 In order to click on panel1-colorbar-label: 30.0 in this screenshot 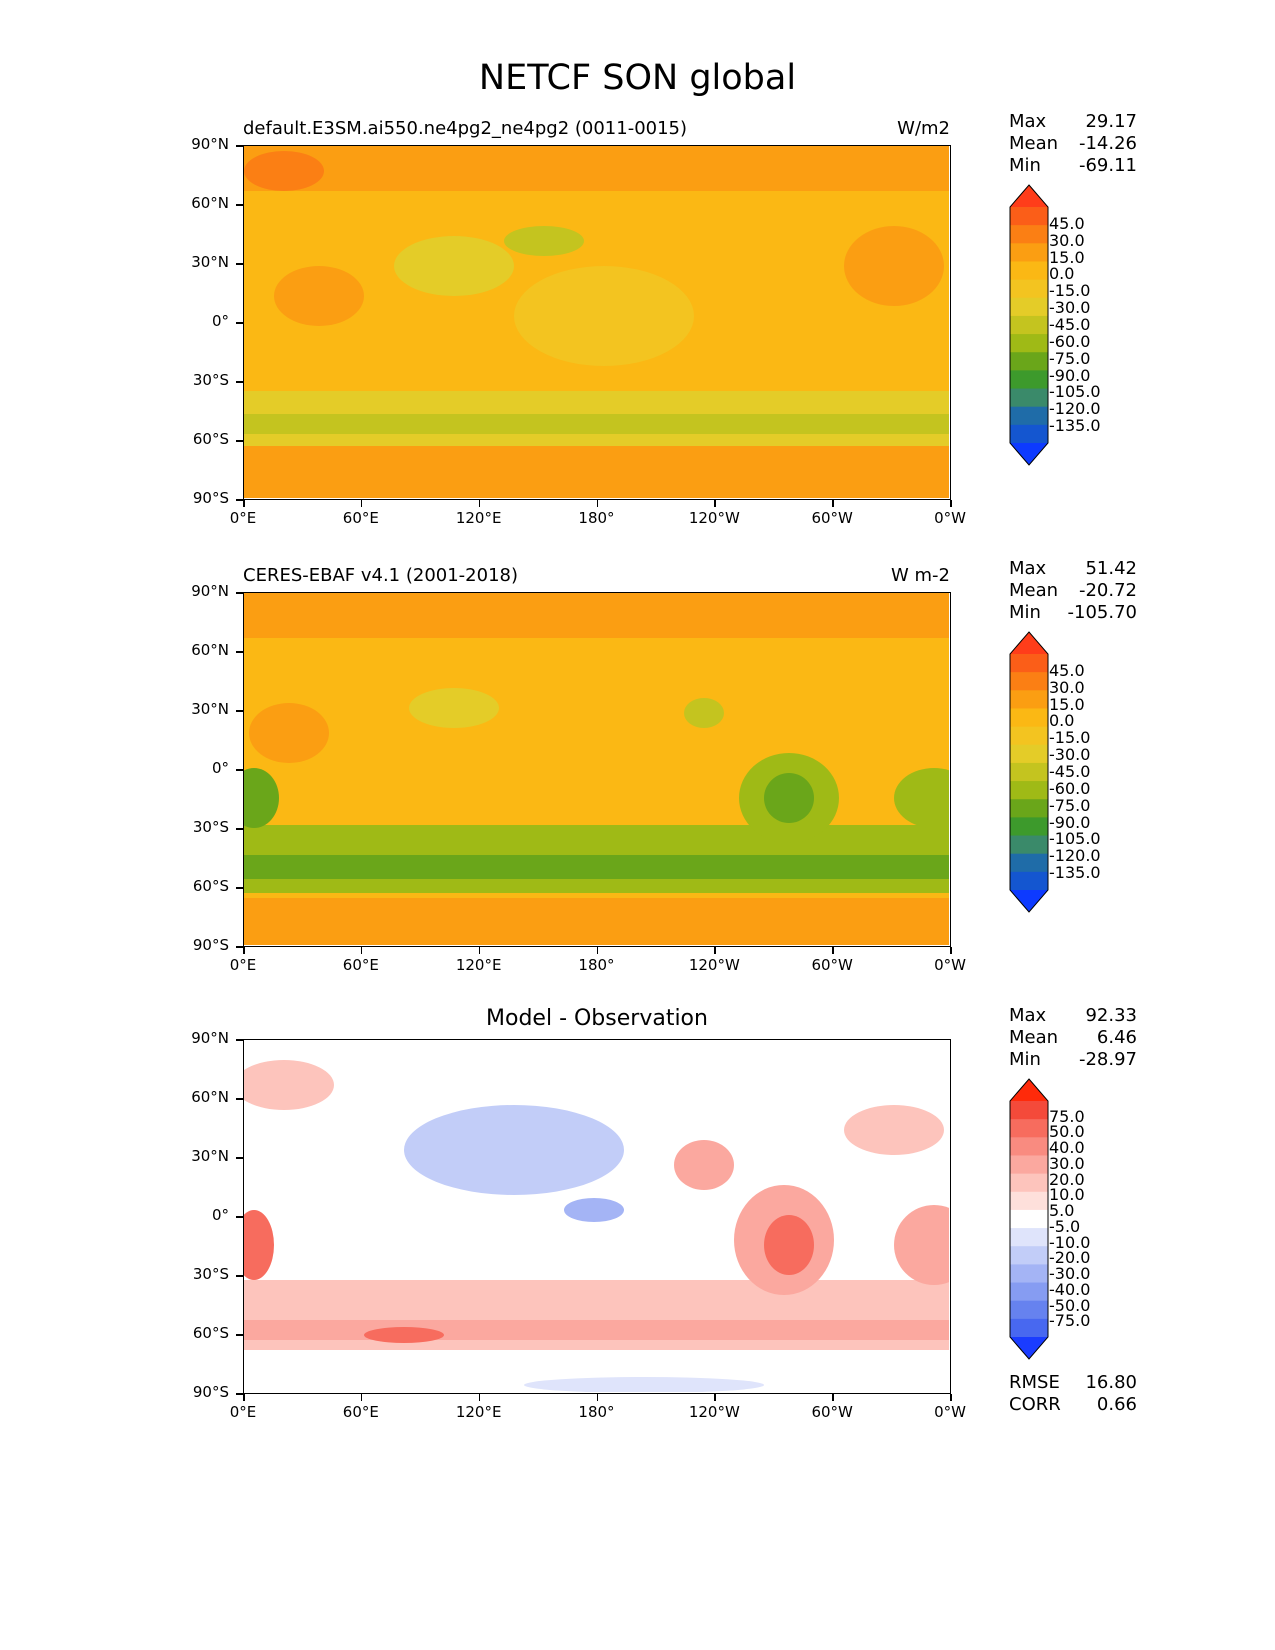, I will do `click(1067, 240)`.